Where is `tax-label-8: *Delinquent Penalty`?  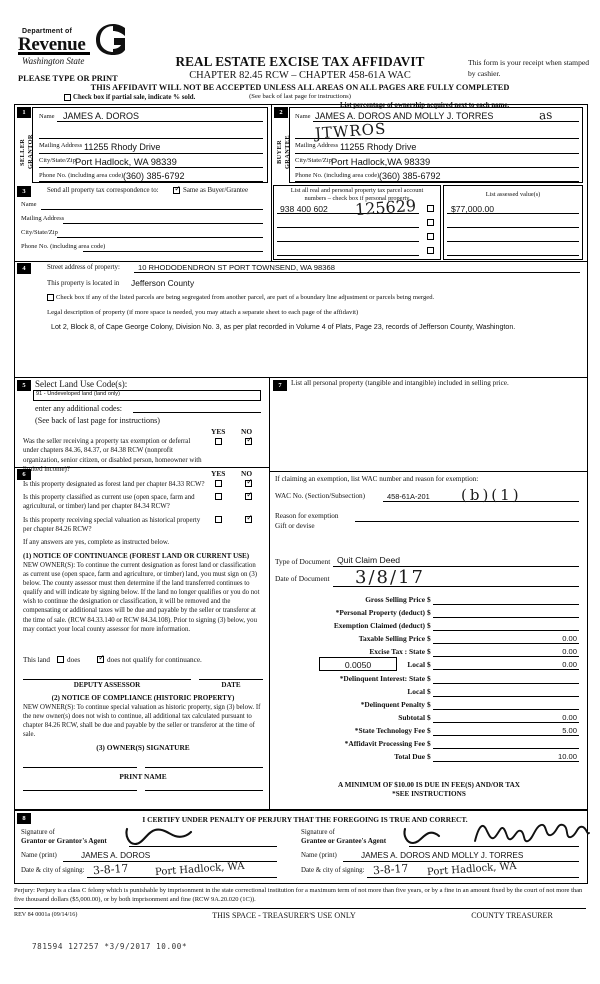
tax-label-8: *Delinquent Penalty is located at coordinates (392, 704).